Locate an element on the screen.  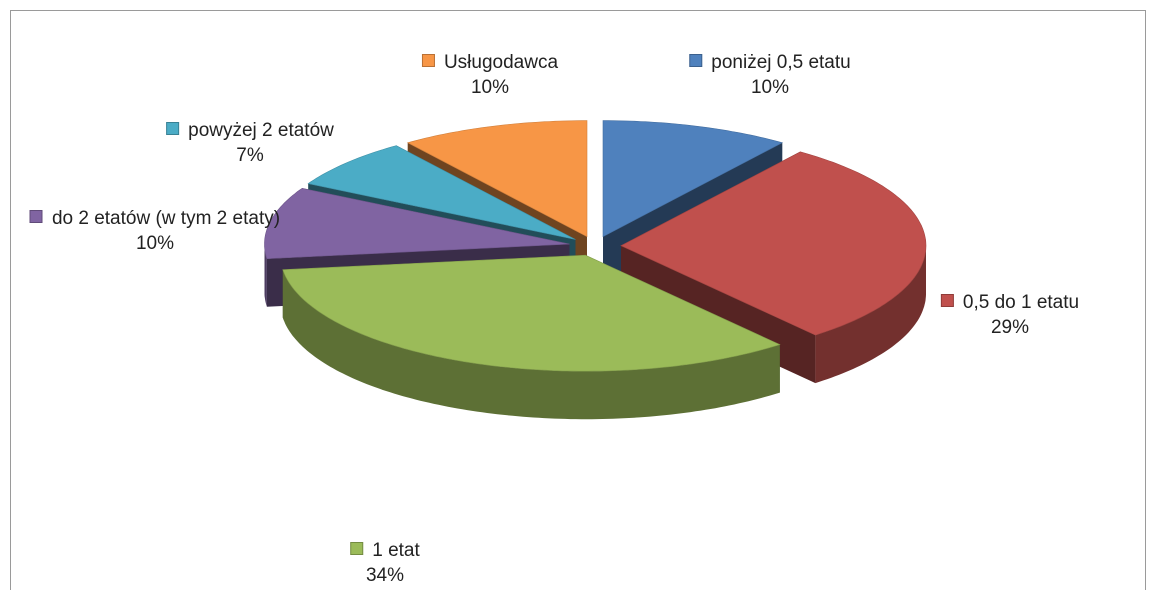
data-label: do 2 etatów (w tym 2 etaty) 10% is located at coordinates (155, 231).